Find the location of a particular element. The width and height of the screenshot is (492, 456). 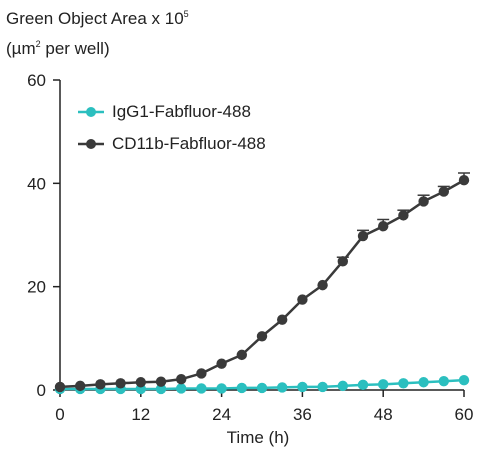

x-tick-label-24: 24 is located at coordinates (221, 414).